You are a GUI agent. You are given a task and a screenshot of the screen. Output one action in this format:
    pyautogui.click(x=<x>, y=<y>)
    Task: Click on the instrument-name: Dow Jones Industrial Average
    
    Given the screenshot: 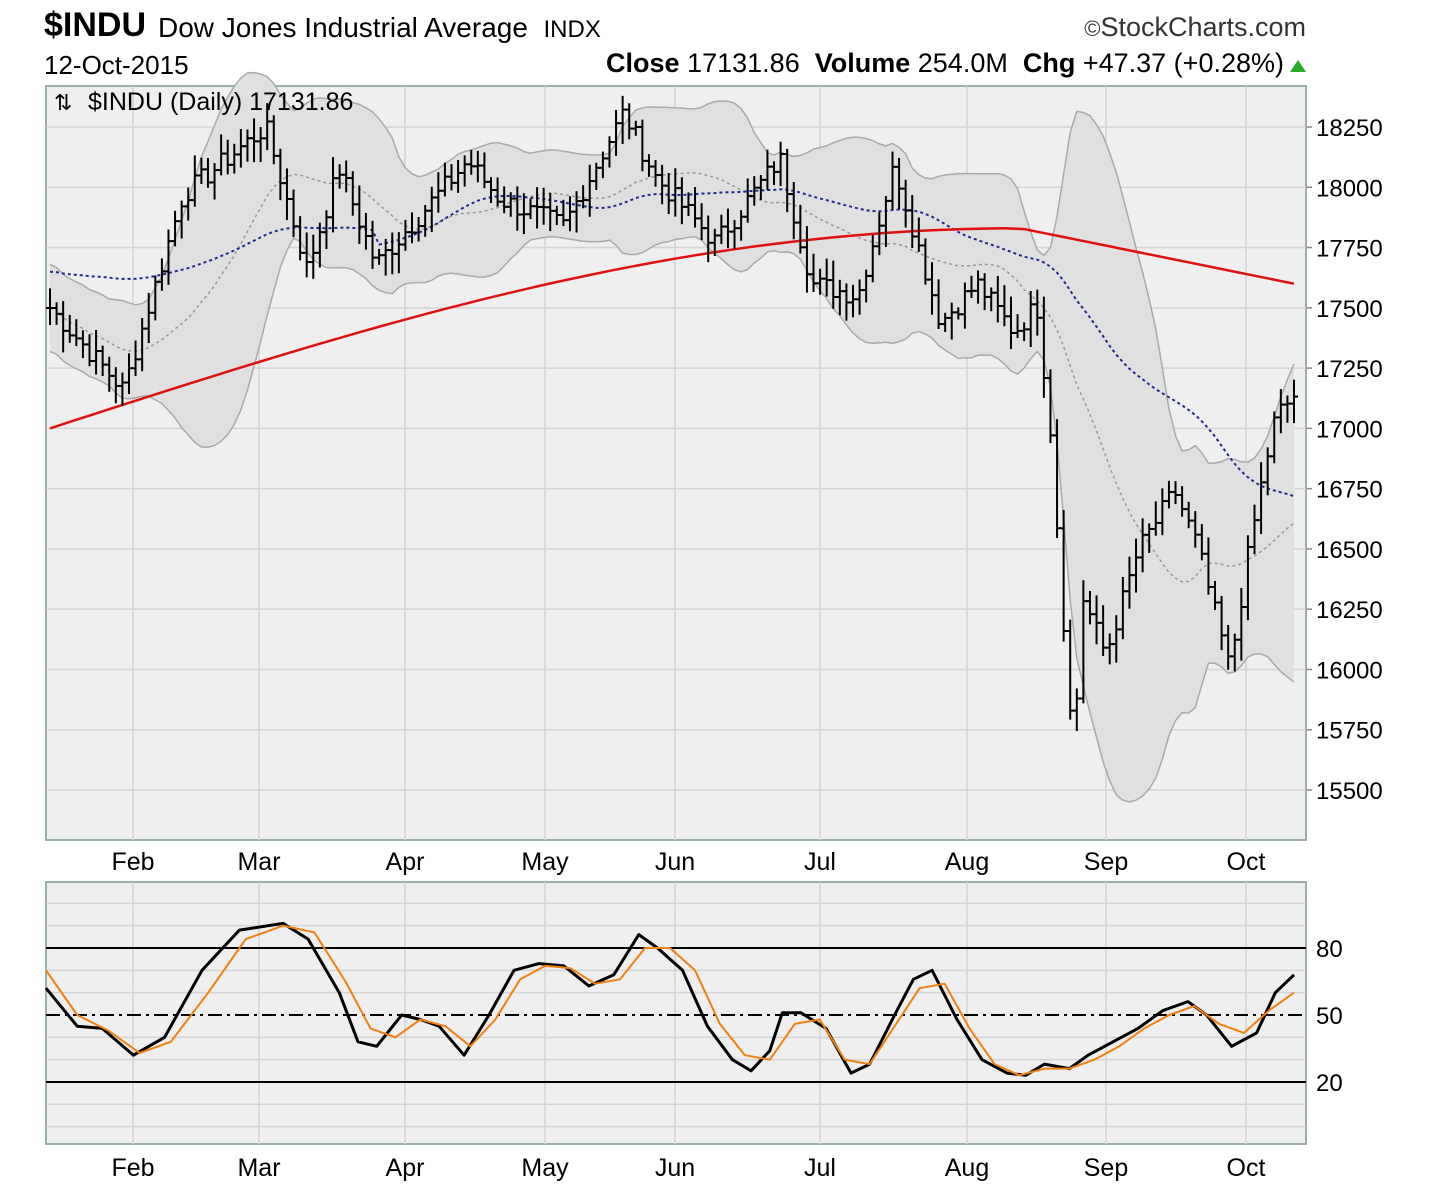 What is the action you would take?
    pyautogui.click(x=343, y=27)
    